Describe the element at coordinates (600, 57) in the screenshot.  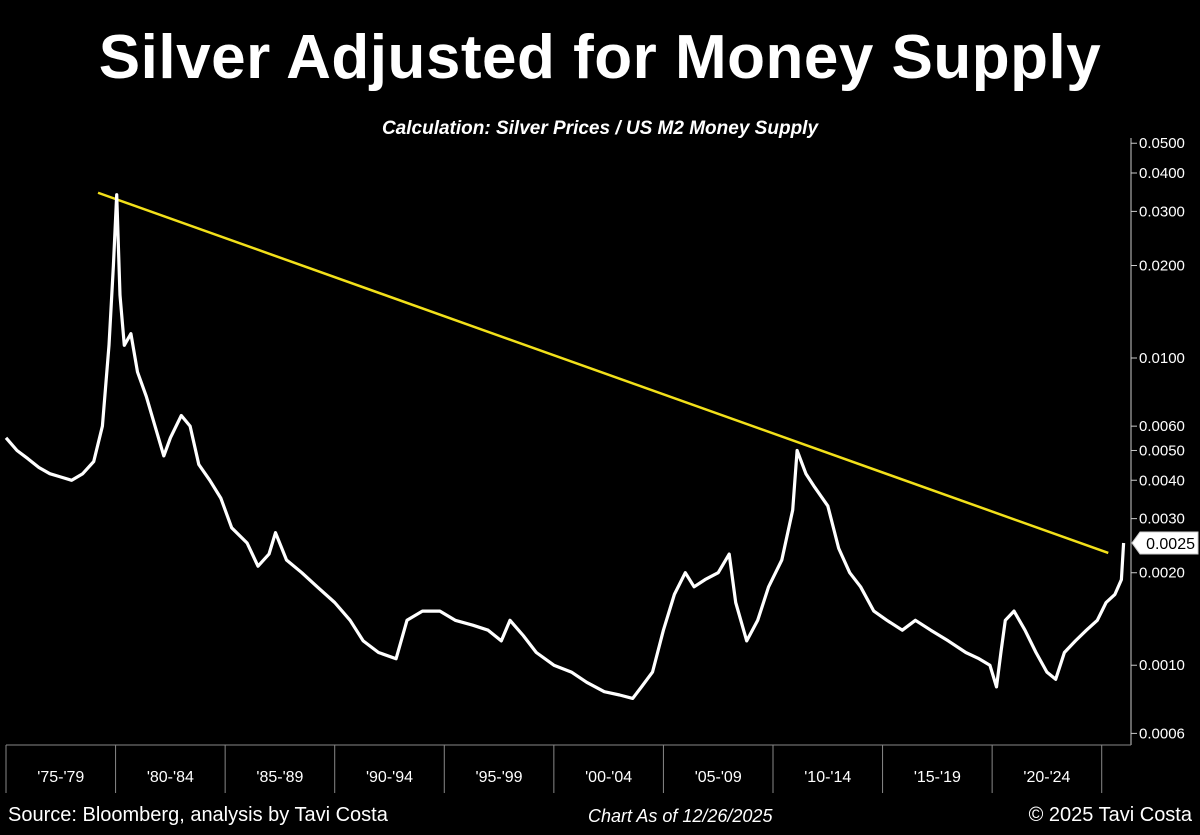
I see `chart-title: Silver Adjusted for Money Supply` at that location.